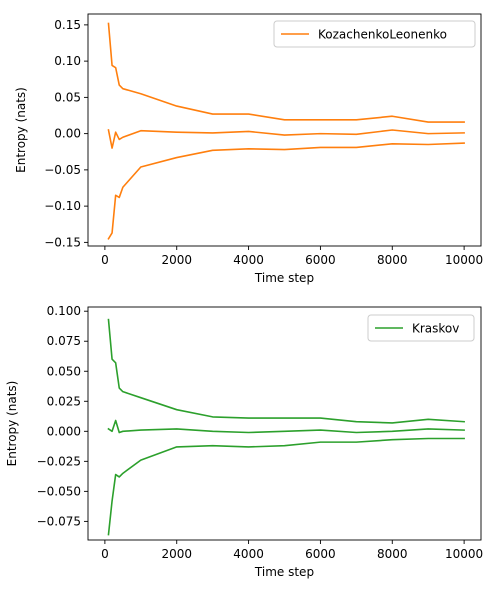 The height and width of the screenshot is (600, 500). Describe the element at coordinates (67, 25) in the screenshot. I see `y-tick-label: 0.15` at that location.